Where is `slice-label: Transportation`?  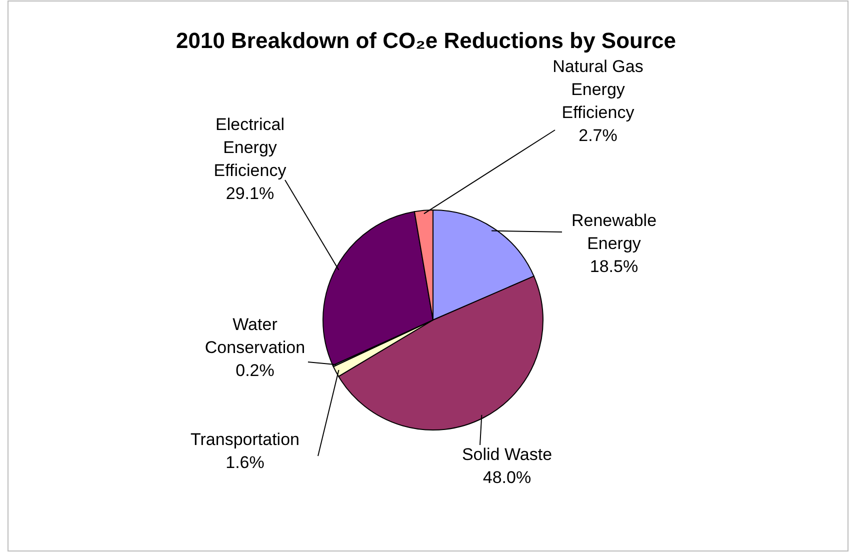 slice-label: Transportation is located at coordinates (245, 439).